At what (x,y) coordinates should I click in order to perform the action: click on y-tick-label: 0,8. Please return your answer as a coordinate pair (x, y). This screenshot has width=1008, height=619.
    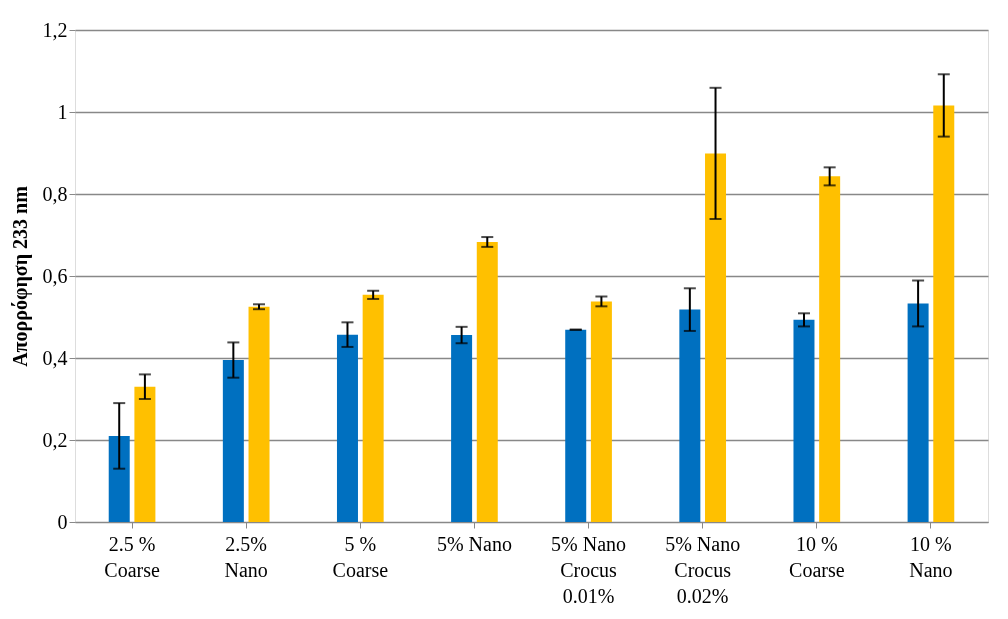
    Looking at the image, I should click on (55, 193).